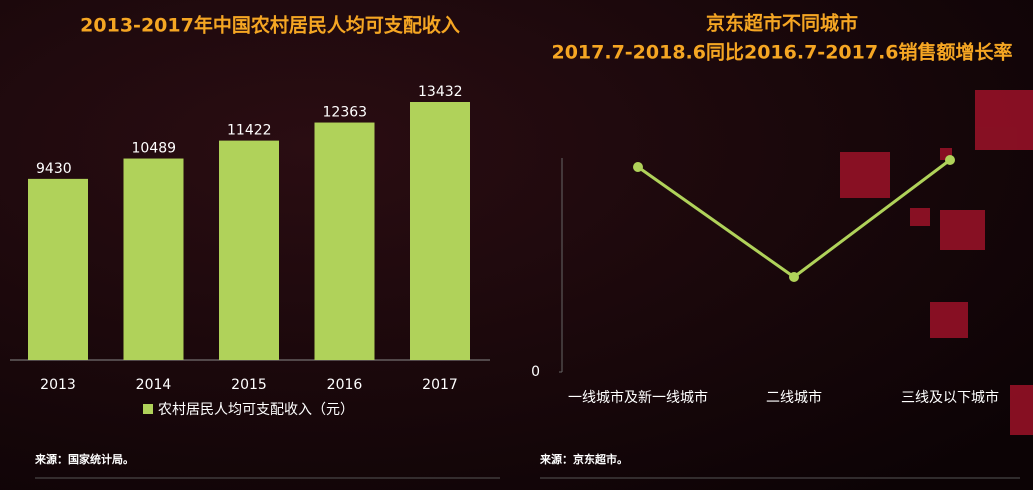 The height and width of the screenshot is (490, 1033). Describe the element at coordinates (440, 92) in the screenshot. I see `data-label: 13432` at that location.